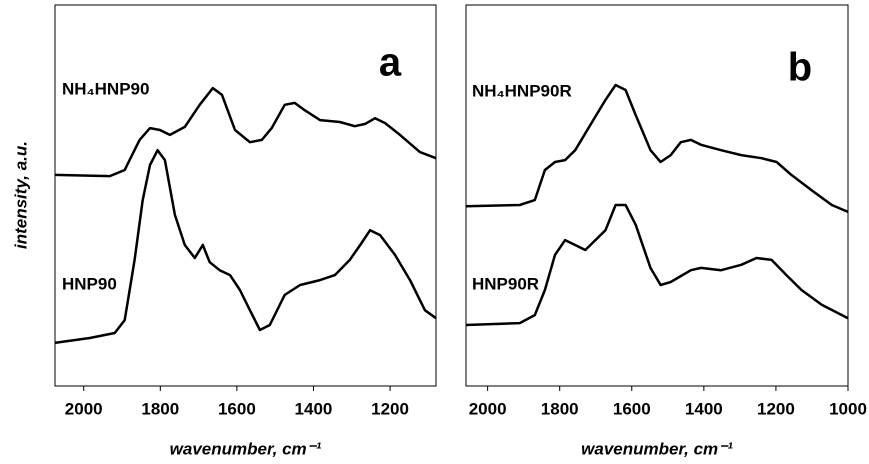 Image resolution: width=869 pixels, height=464 pixels. I want to click on series-label: NH₄HNP90, so click(105, 88).